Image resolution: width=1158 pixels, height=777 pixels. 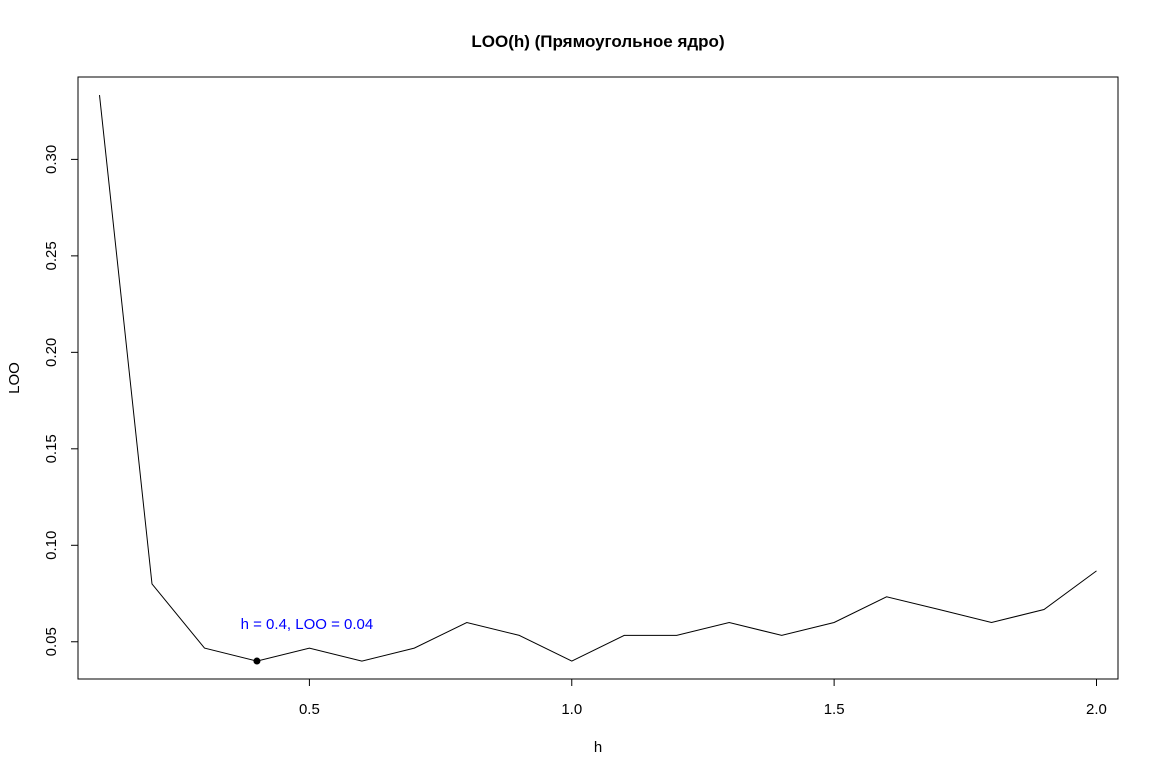 I want to click on y-tick-label: 0.15, so click(x=51, y=448).